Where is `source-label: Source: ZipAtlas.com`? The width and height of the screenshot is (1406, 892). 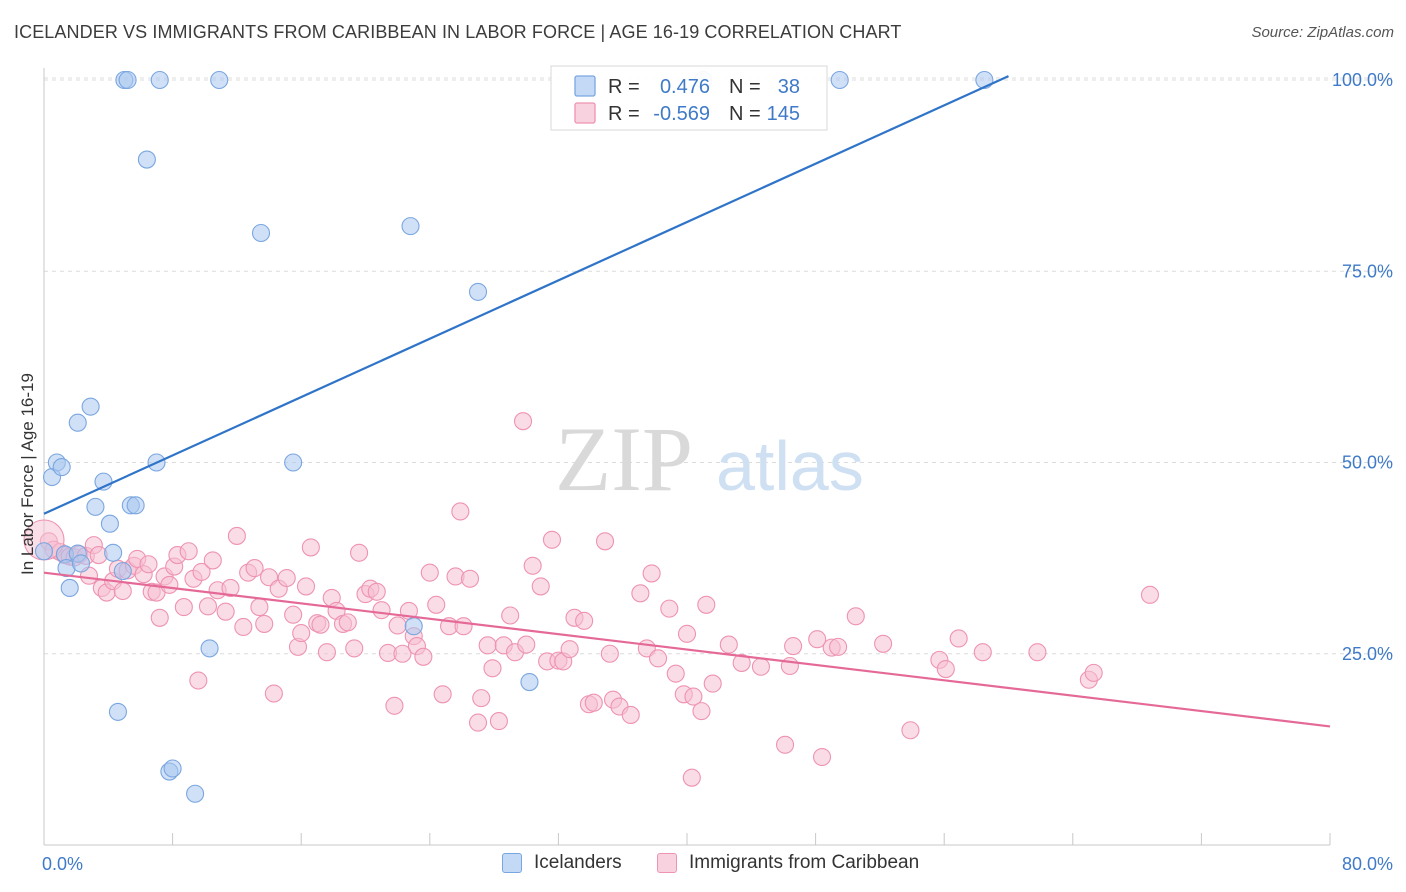
source-label: Source: ZipAtlas.com is located at coordinates (1322, 32).